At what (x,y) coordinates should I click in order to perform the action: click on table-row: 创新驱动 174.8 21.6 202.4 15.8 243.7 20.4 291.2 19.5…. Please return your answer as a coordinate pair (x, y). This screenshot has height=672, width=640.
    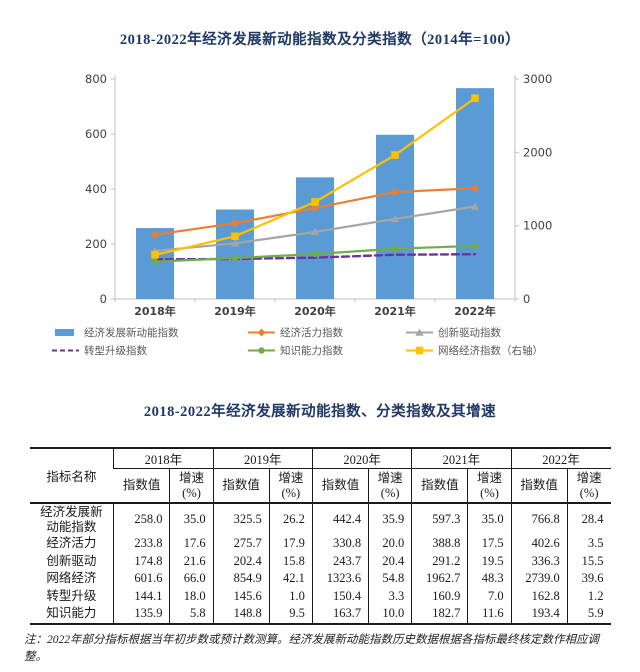
    Looking at the image, I should click on (320, 561).